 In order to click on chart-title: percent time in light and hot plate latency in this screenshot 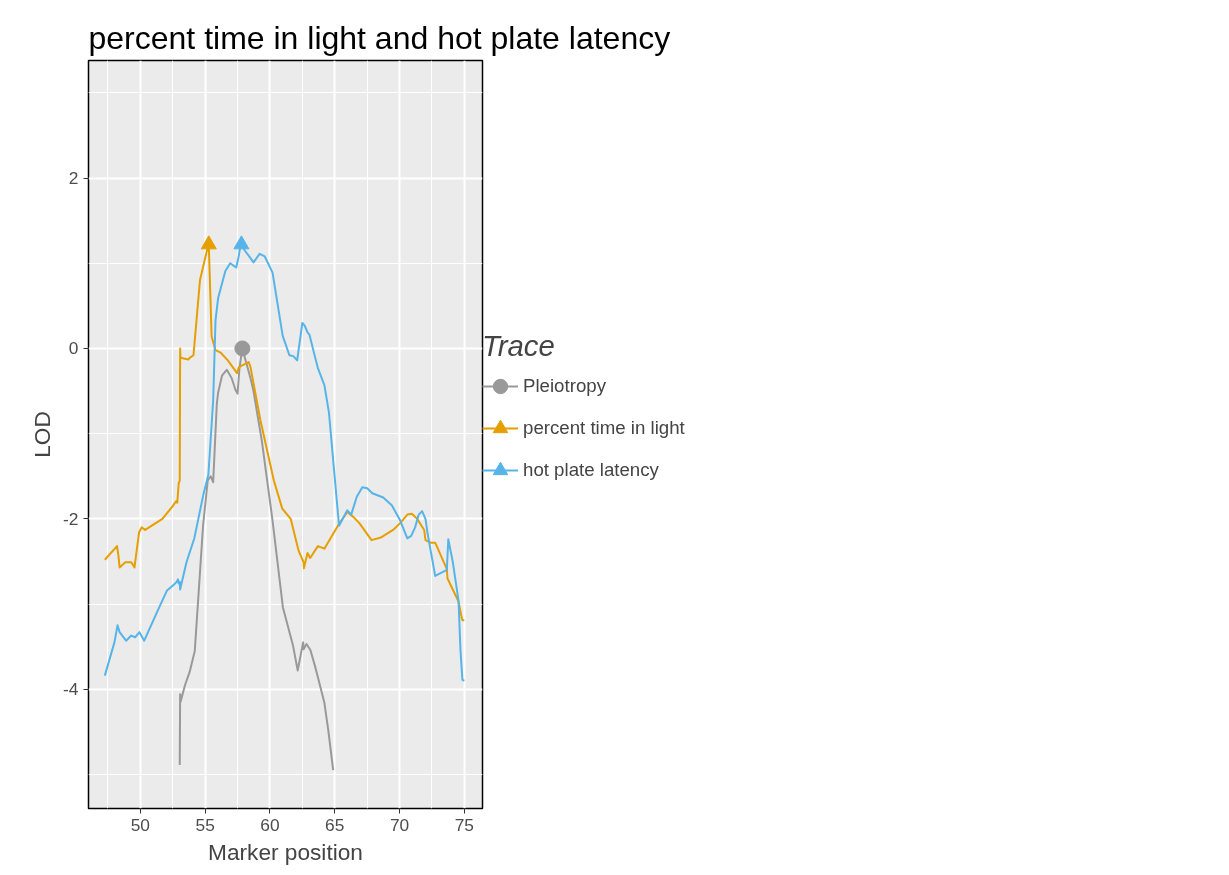, I will do `click(379, 37)`.